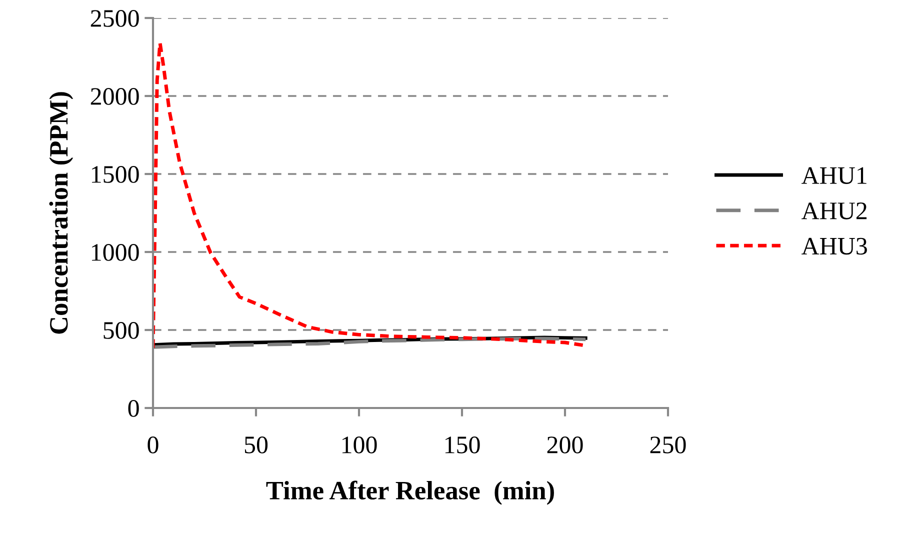 This screenshot has width=904, height=536. Describe the element at coordinates (133, 408) in the screenshot. I see `y-tick-label: 0` at that location.